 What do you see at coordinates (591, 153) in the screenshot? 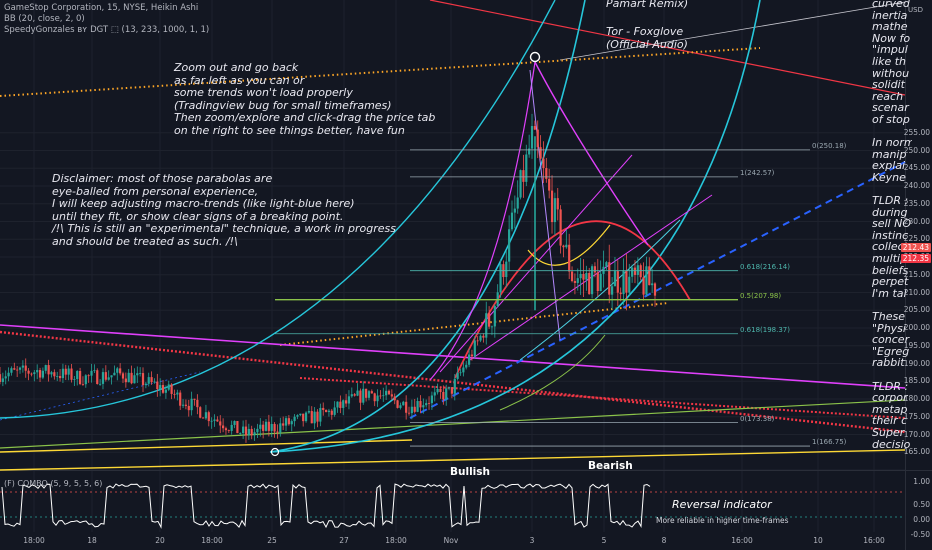
I see `magenta-descending-curve` at bounding box center [591, 153].